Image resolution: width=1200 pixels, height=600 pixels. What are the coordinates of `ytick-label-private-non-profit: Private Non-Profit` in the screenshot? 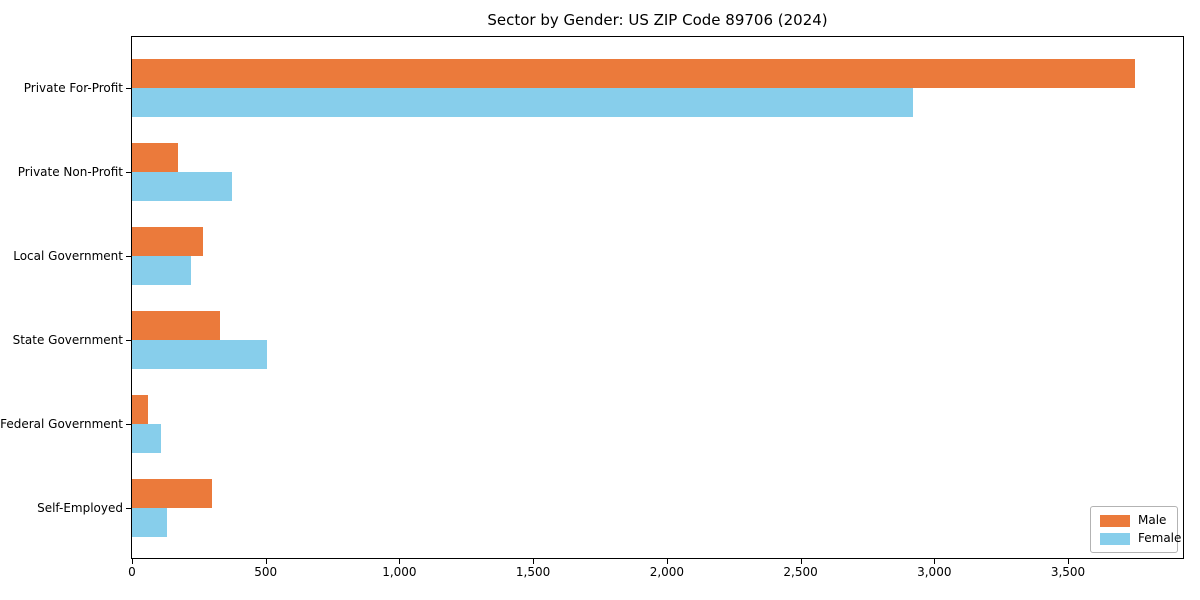 It's located at (70, 172).